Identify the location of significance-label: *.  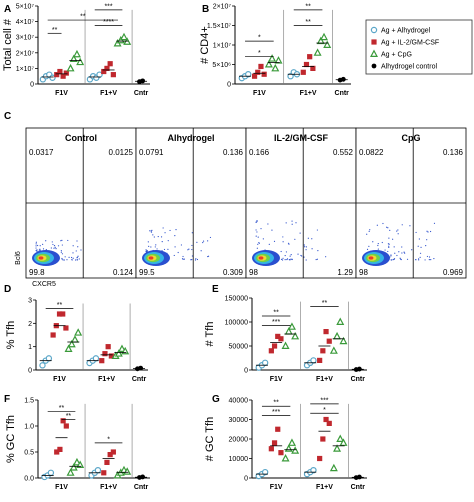
(259, 53).